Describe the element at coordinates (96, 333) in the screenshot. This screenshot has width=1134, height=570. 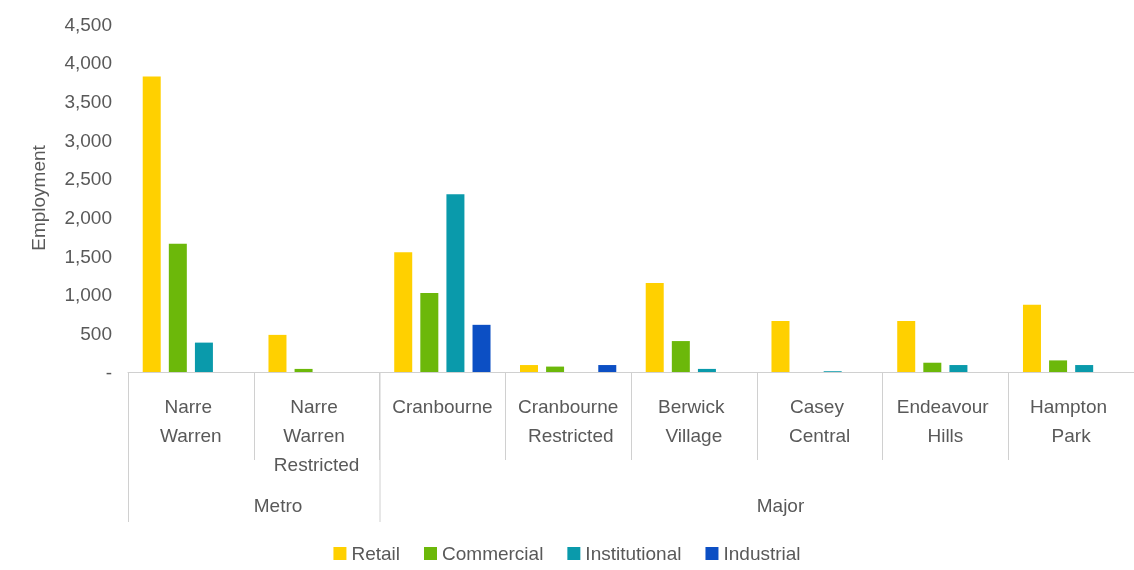
I see `y-tick-label: 500` at that location.